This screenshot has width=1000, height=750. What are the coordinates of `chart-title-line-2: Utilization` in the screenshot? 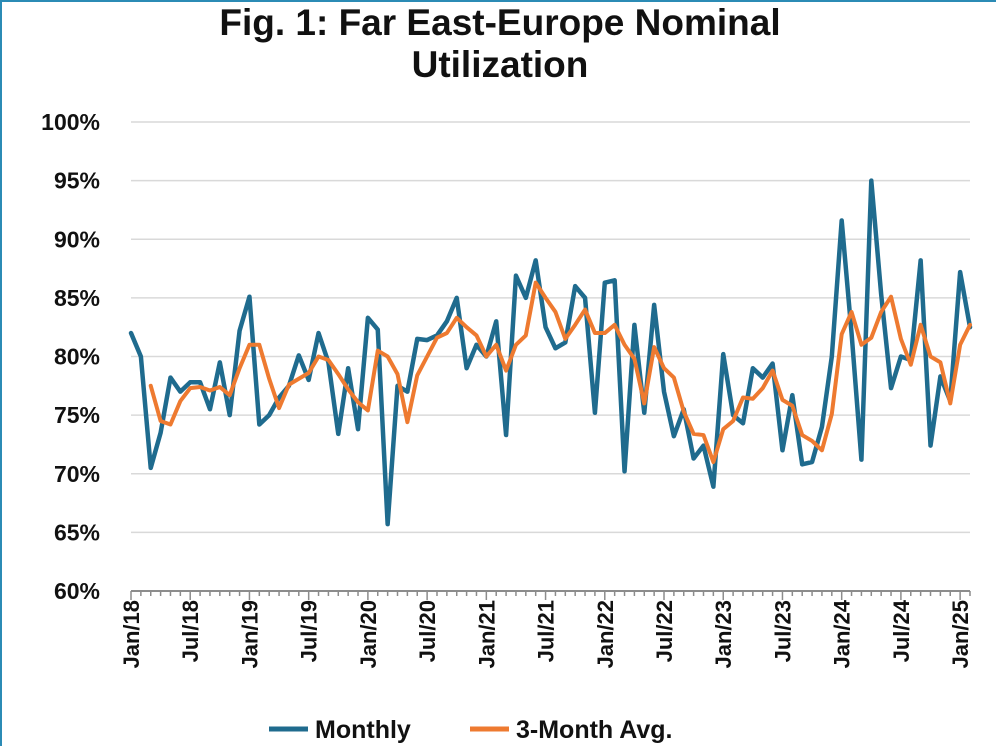 It's located at (500, 64).